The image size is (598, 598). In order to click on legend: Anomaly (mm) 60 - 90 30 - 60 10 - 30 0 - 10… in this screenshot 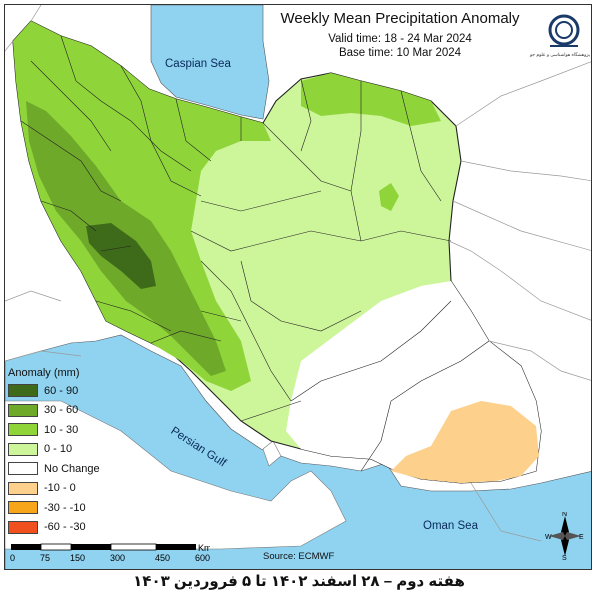, I will do `click(58, 452)`.